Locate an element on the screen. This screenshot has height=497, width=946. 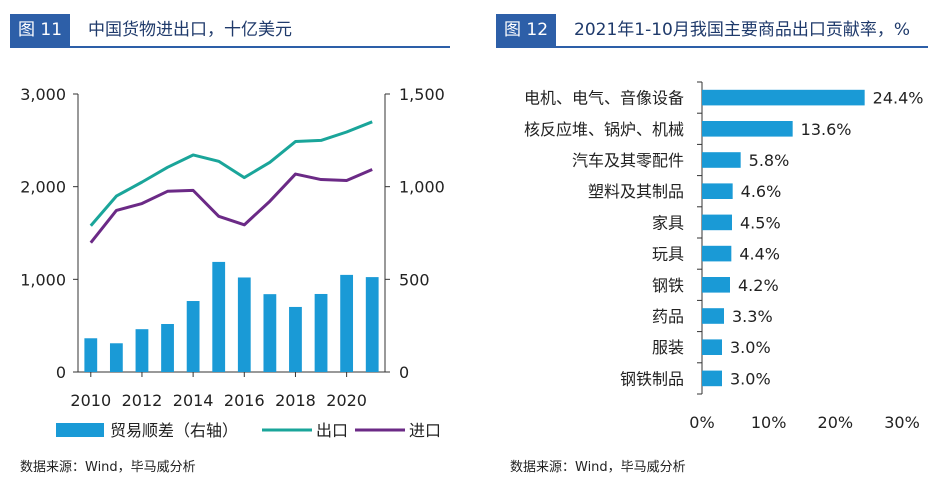
y-tick-label-left: 2,000 is located at coordinates (43, 187).